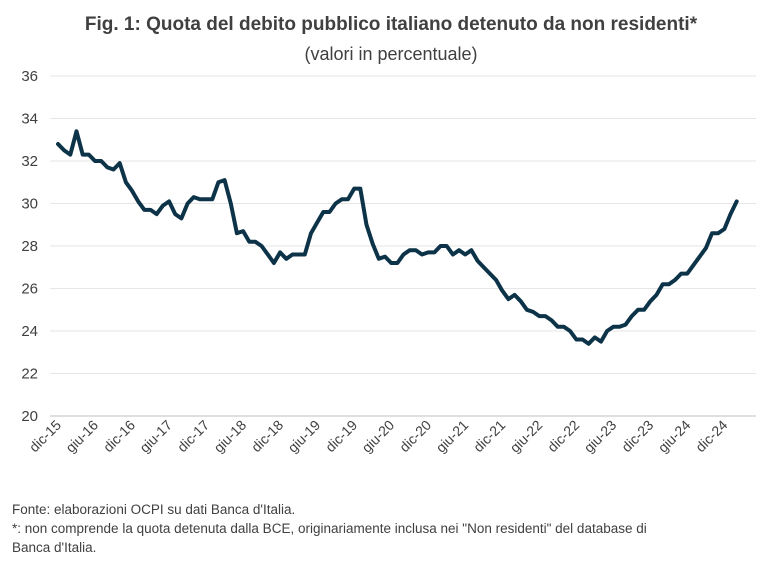 The image size is (782, 571). What do you see at coordinates (391, 54) in the screenshot?
I see `chart-subtitle: (valori in percentuale)` at bounding box center [391, 54].